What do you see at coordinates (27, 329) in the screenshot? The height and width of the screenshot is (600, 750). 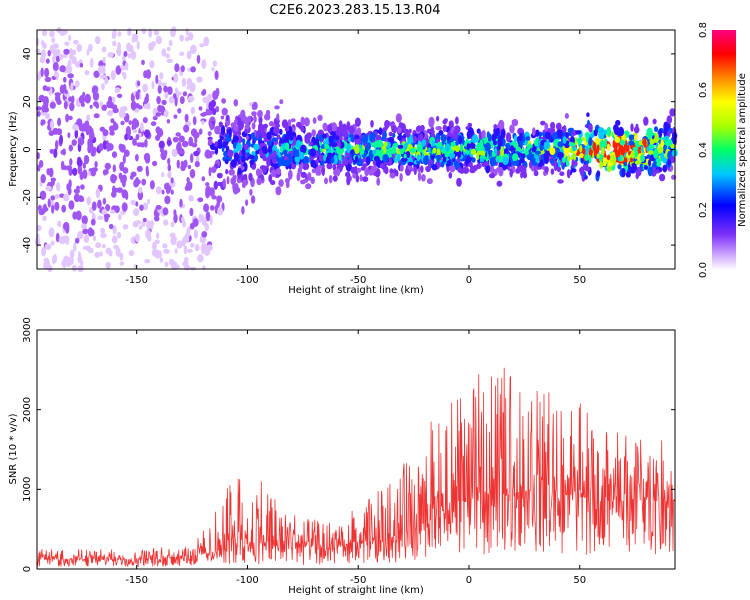 I see `snr-y-tick-label: 3000` at bounding box center [27, 329].